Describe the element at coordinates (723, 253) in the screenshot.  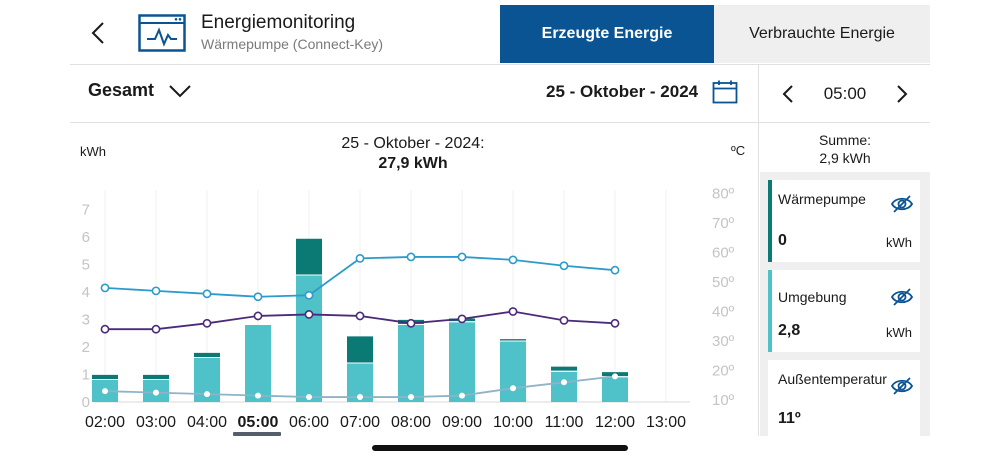
I see `y-right-tick-label: 60º` at that location.